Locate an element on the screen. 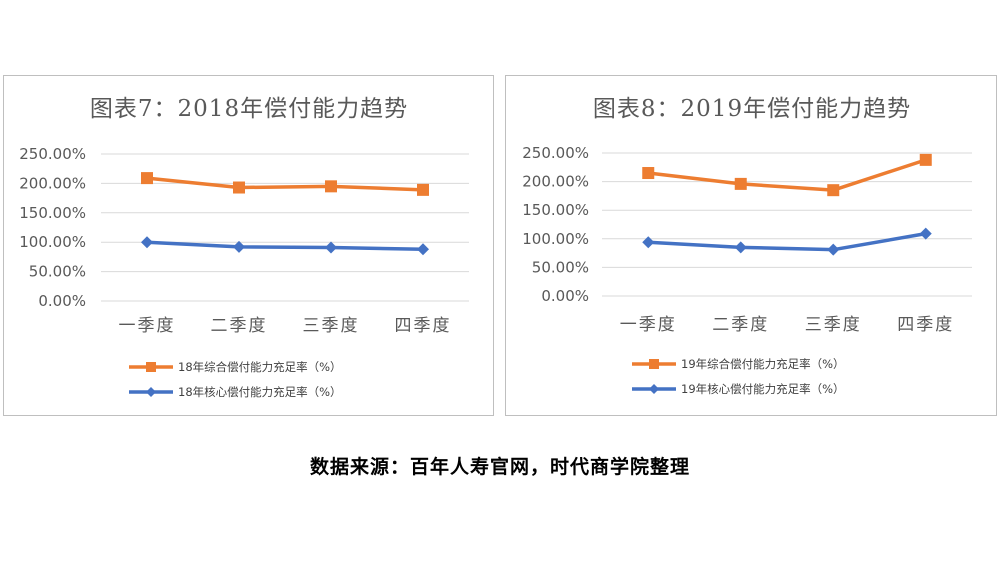 The height and width of the screenshot is (563, 1000). chart-title: 图表8：2019年偿付能力趋势 is located at coordinates (752, 109).